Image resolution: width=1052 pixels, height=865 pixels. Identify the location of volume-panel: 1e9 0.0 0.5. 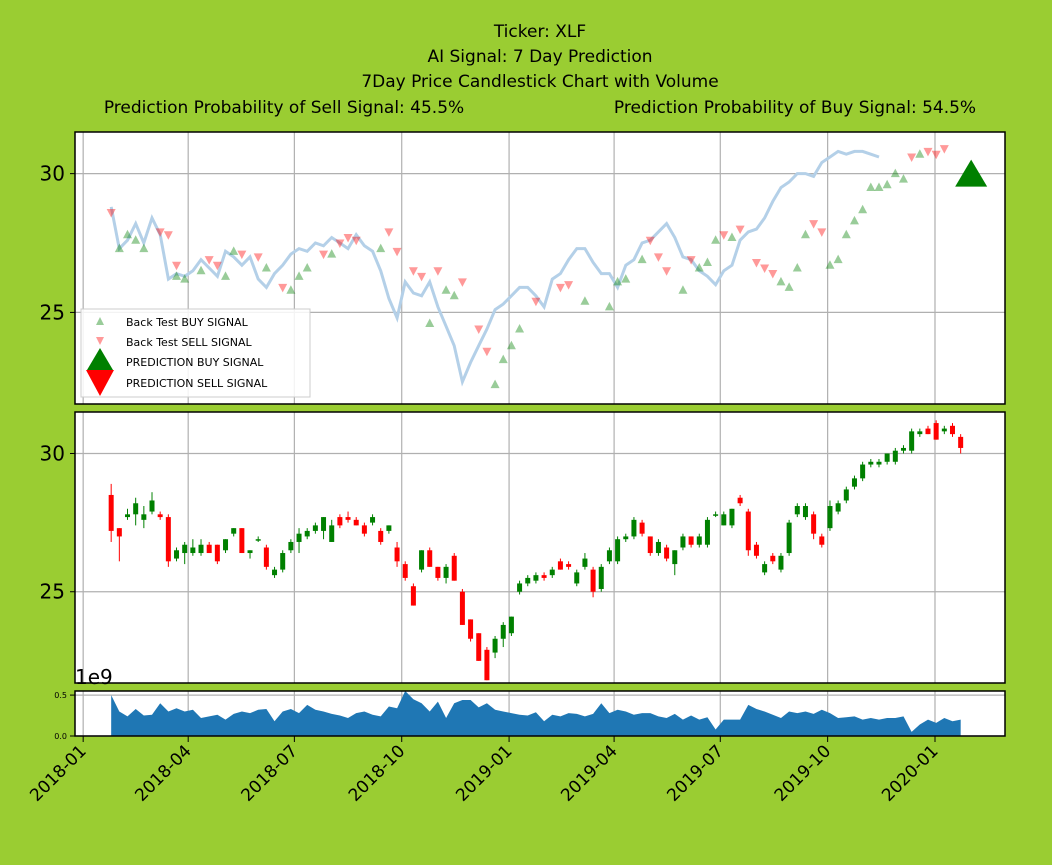
(530, 703).